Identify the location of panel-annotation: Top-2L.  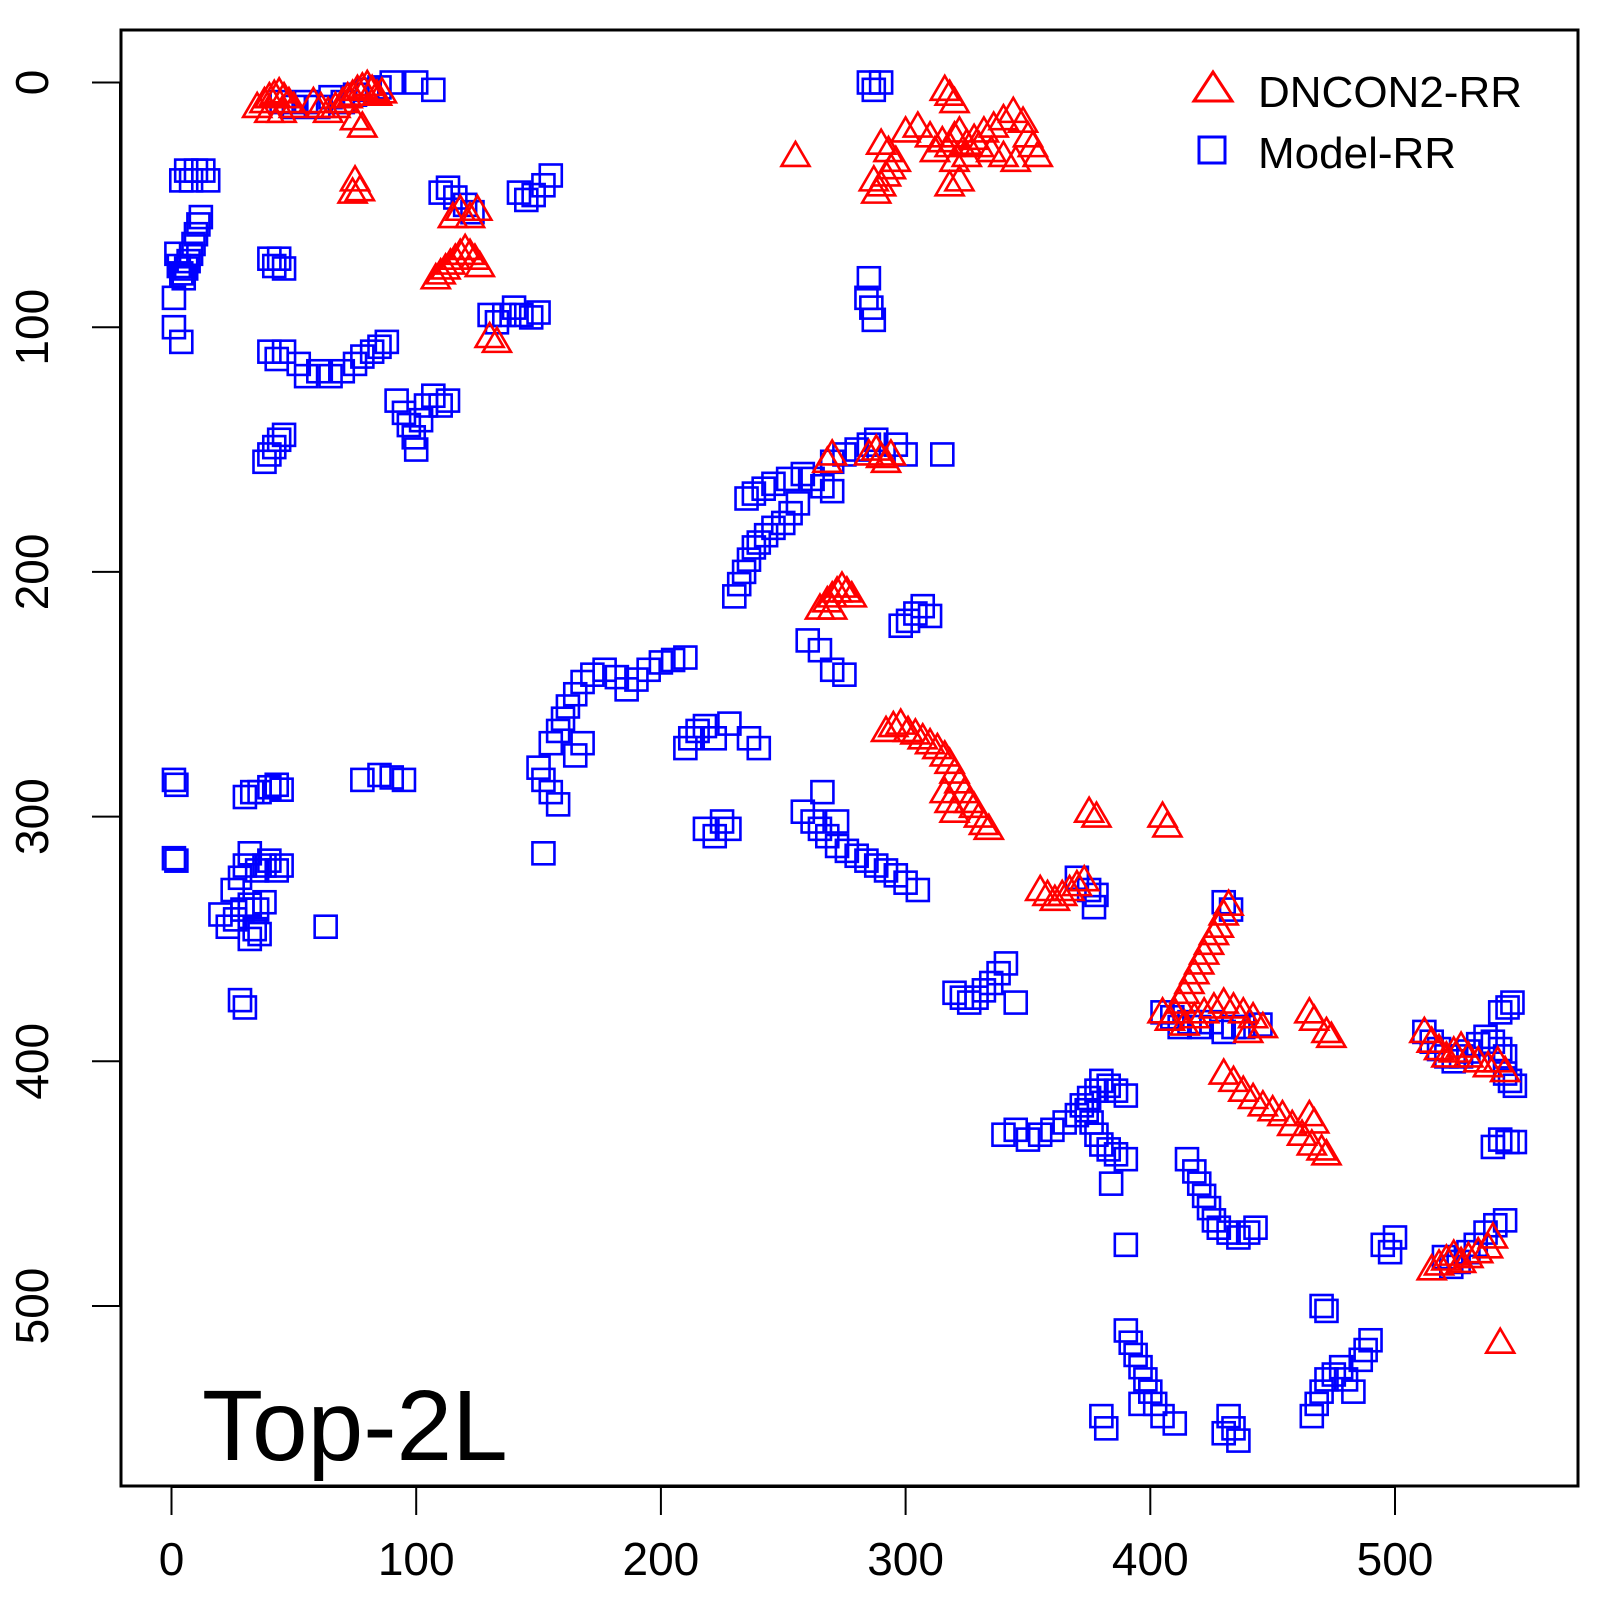
(355, 1426).